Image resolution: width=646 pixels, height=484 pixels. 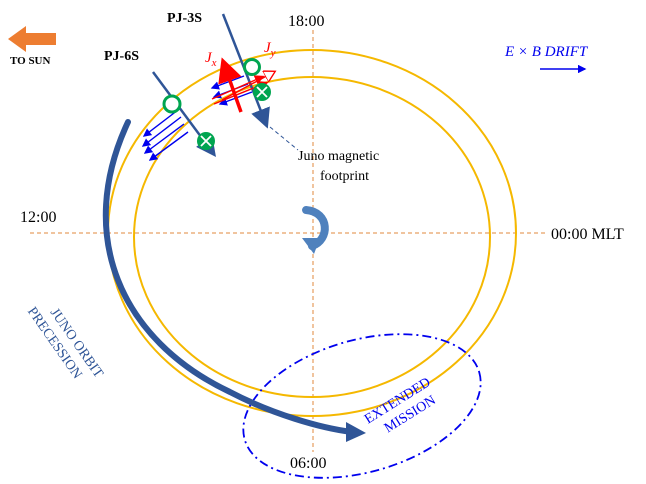 What do you see at coordinates (211, 59) in the screenshot?
I see `jx-label: Jx` at bounding box center [211, 59].